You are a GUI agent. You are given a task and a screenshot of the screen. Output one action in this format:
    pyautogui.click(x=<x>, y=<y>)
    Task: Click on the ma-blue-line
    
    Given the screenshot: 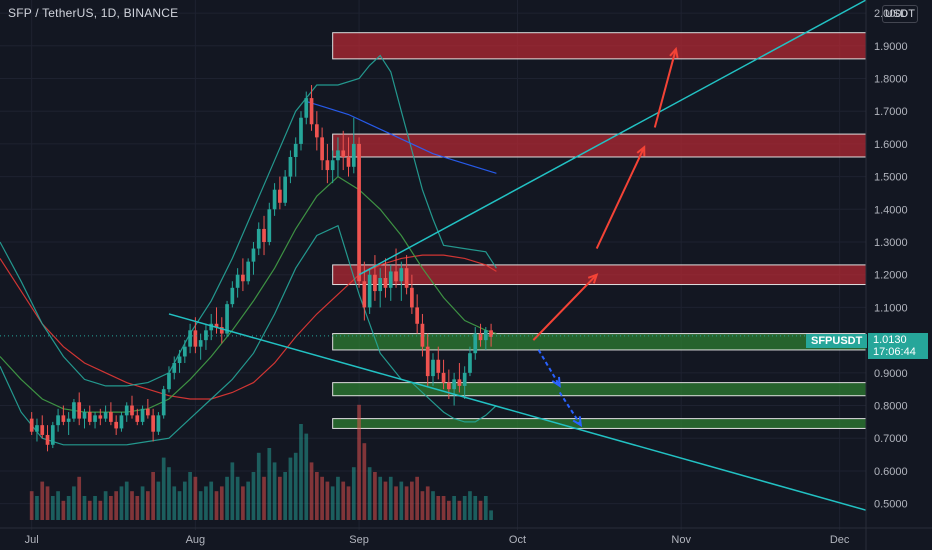 What is the action you would take?
    pyautogui.click(x=401, y=137)
    